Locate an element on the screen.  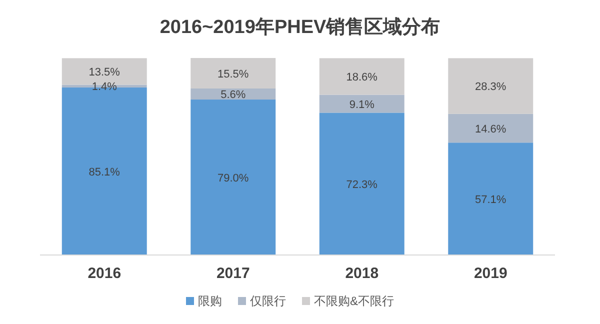
data-label: 9.1% is located at coordinates (362, 104).